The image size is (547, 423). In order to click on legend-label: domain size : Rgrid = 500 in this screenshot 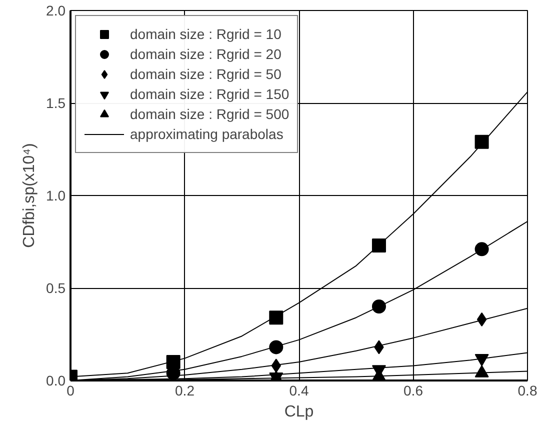, I will do `click(210, 114)`.